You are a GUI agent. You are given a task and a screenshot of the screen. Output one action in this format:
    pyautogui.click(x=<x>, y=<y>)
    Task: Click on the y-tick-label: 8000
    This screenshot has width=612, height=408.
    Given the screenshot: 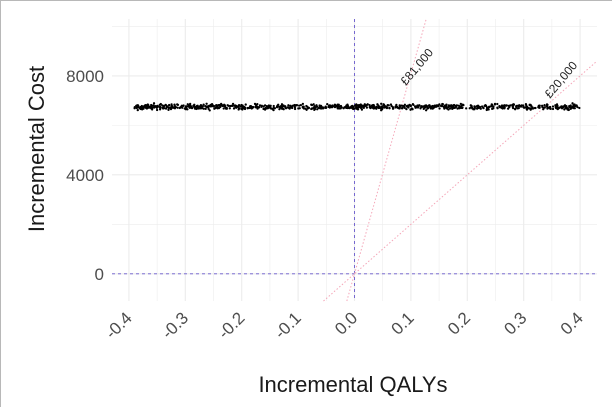 What is the action you would take?
    pyautogui.click(x=85, y=76)
    